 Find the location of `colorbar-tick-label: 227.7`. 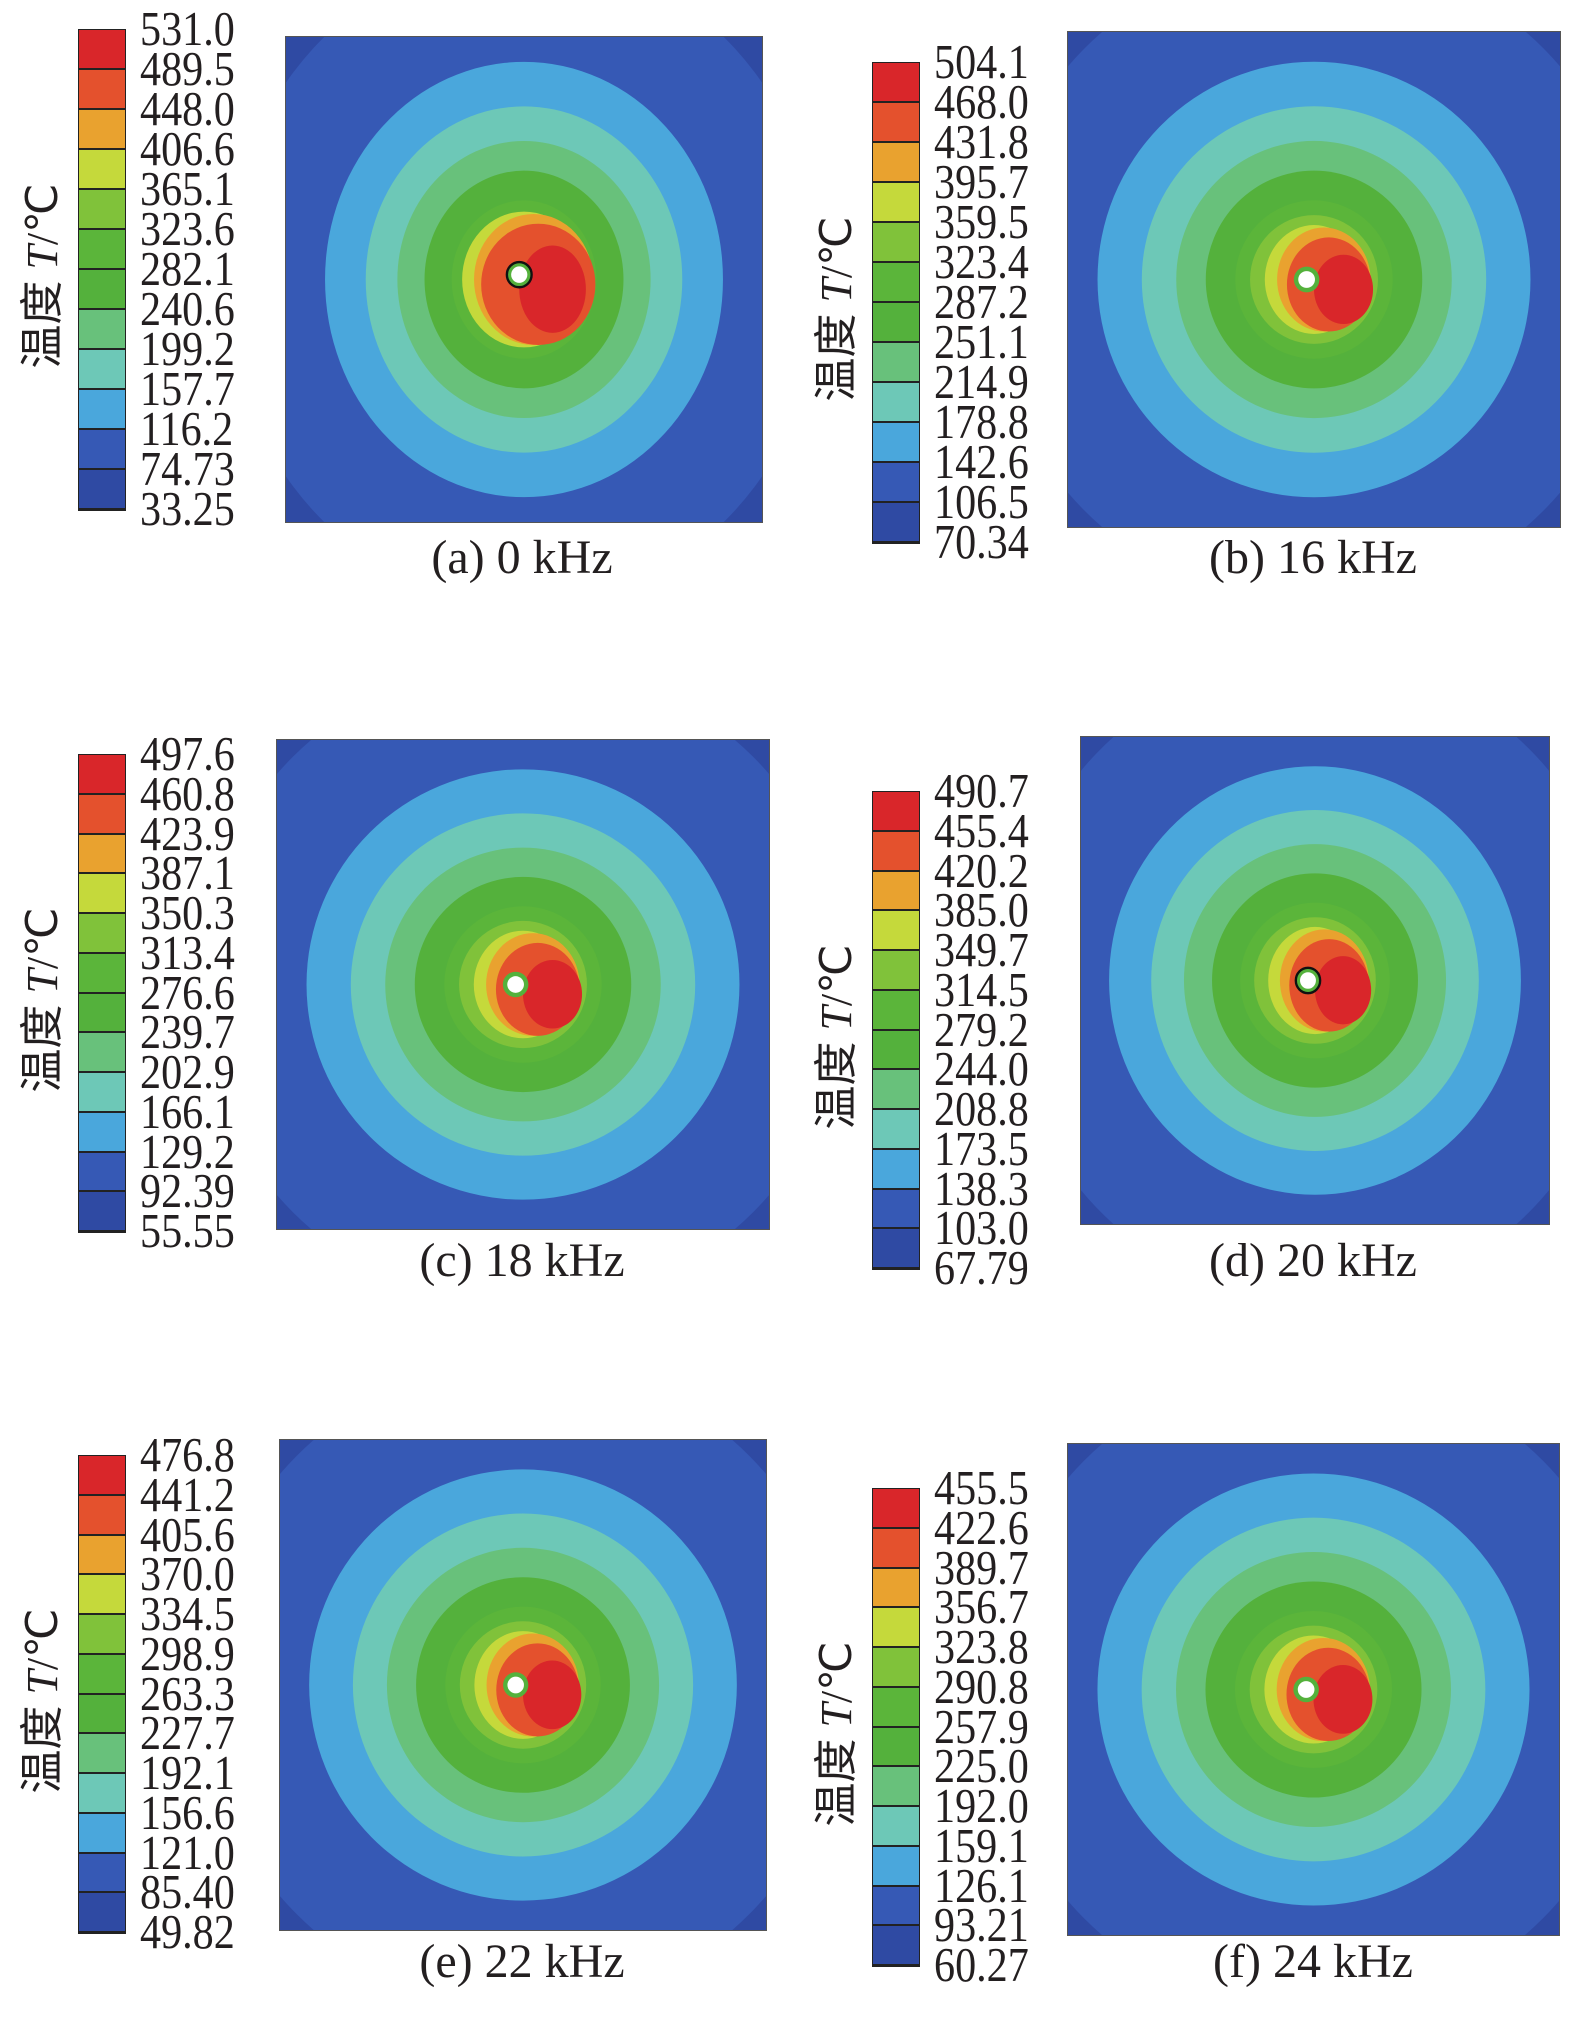

colorbar-tick-label: 227.7 is located at coordinates (187, 1733).